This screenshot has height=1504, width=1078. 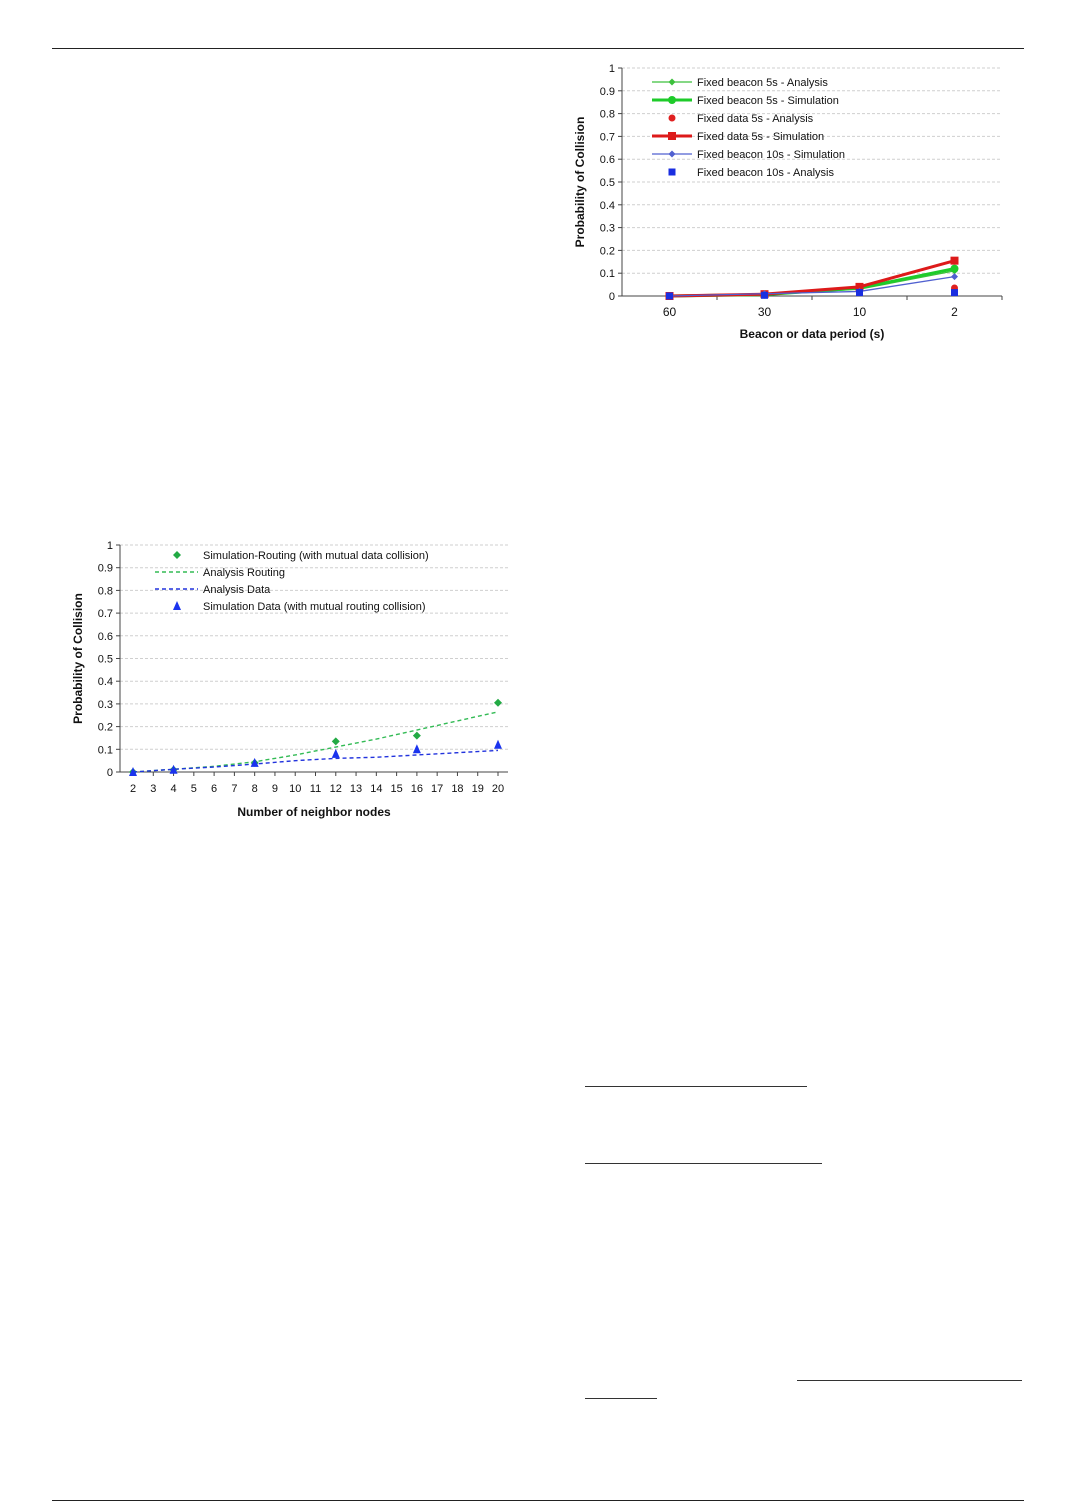 What do you see at coordinates (244, 573) in the screenshot?
I see `chart2-legend-label: Analysis Routing` at bounding box center [244, 573].